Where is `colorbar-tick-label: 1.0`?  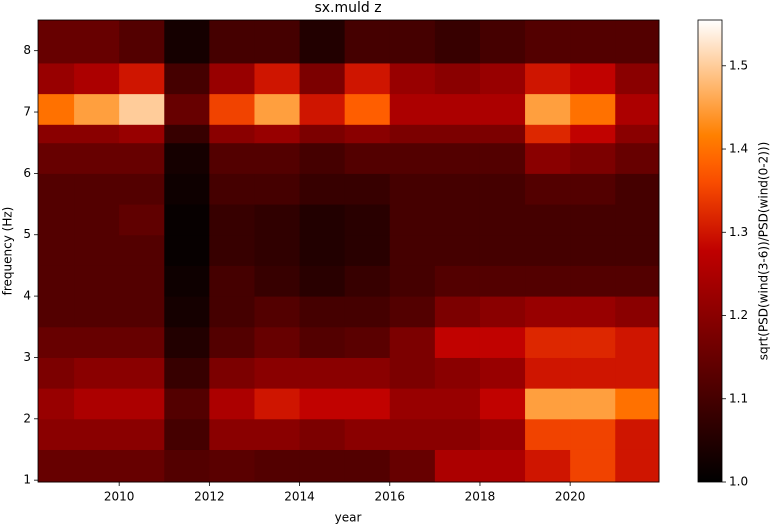
colorbar-tick-label: 1.0 is located at coordinates (738, 482).